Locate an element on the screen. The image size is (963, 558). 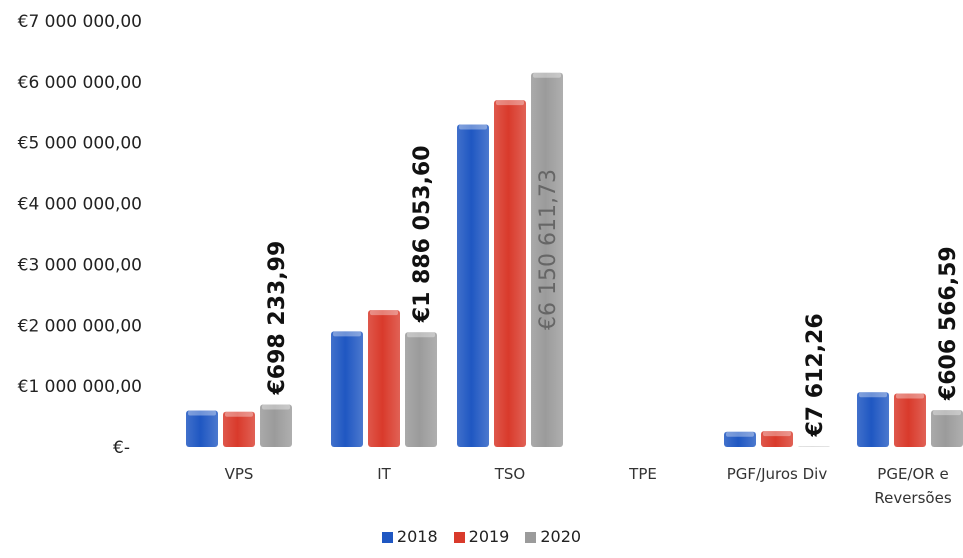
data-label: €698 233,99 is located at coordinates (277, 318).